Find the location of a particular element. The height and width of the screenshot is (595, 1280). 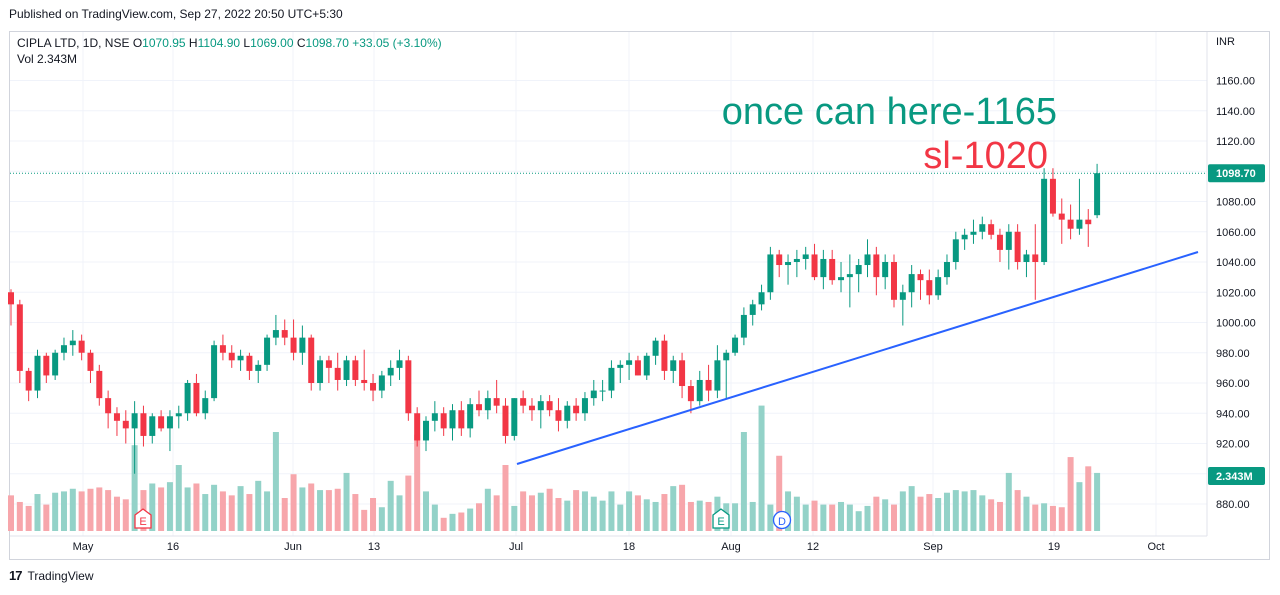

symbol-name: CIPLA LTD, 1D, NSE is located at coordinates (73, 43).